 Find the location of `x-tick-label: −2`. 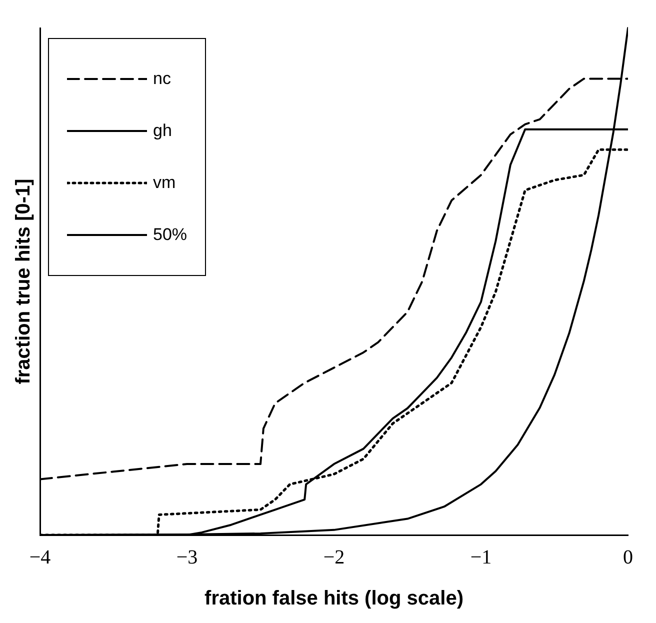

x-tick-label: −2 is located at coordinates (334, 557).